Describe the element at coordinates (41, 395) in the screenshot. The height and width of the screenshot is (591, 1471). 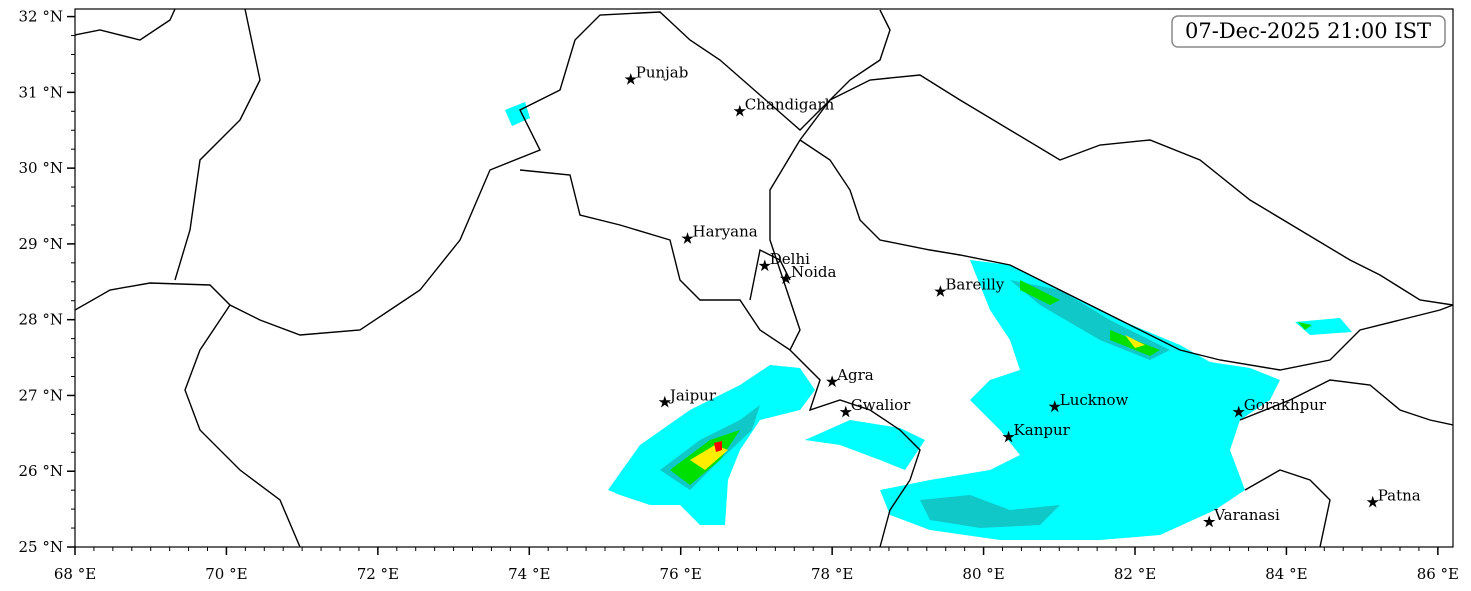
I see `y-tick-label: 27 °N` at that location.